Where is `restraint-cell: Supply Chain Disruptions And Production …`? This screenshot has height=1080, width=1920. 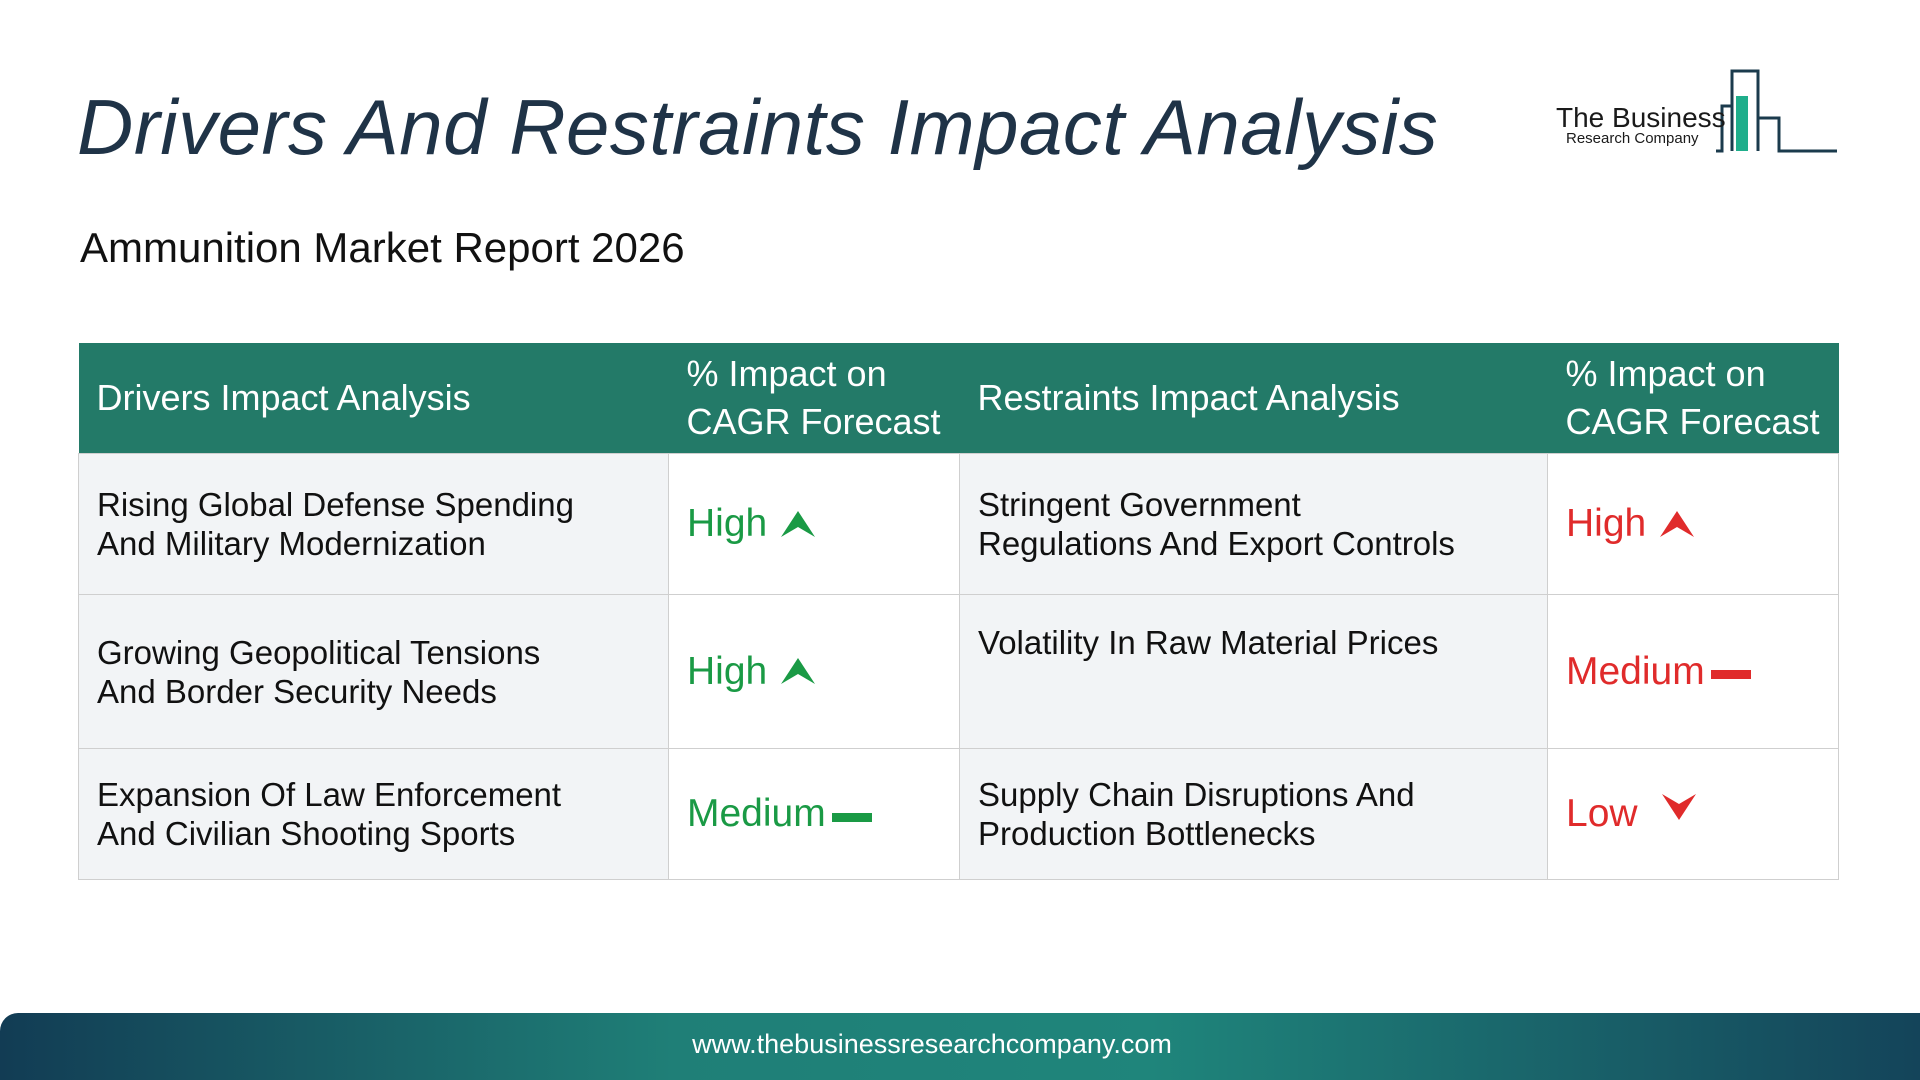
restraint-cell: Supply Chain Disruptions And Production … is located at coordinates (1253, 814).